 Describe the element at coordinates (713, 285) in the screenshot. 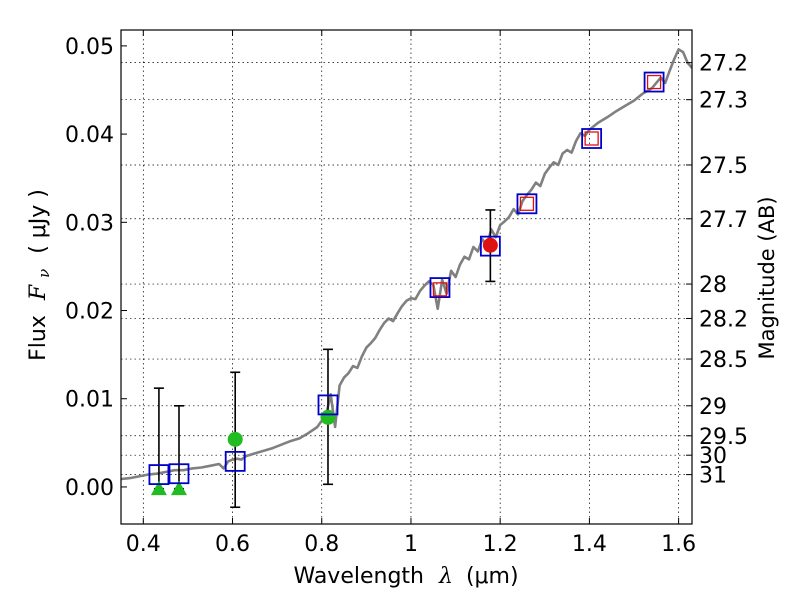

I see `magnitude-tick-label: 28` at that location.